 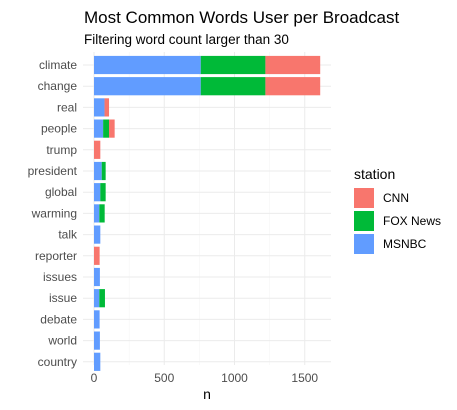 What do you see at coordinates (102, 213) in the screenshot?
I see `bar-warming-fox-news` at bounding box center [102, 213].